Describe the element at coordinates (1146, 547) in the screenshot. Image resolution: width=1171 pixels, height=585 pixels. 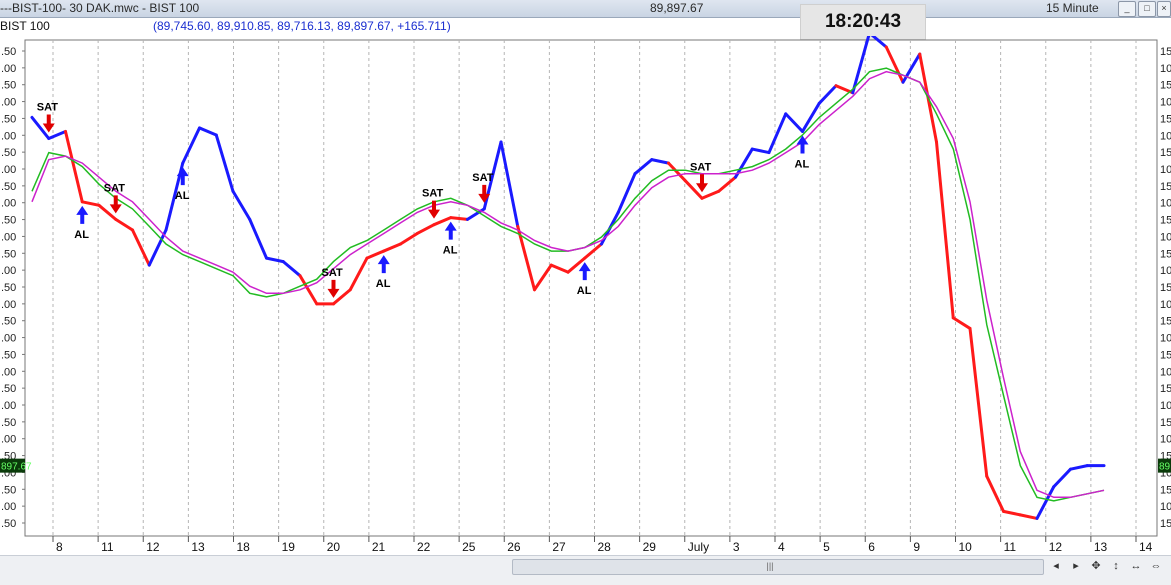
I see `x-tick-label: 14` at that location.